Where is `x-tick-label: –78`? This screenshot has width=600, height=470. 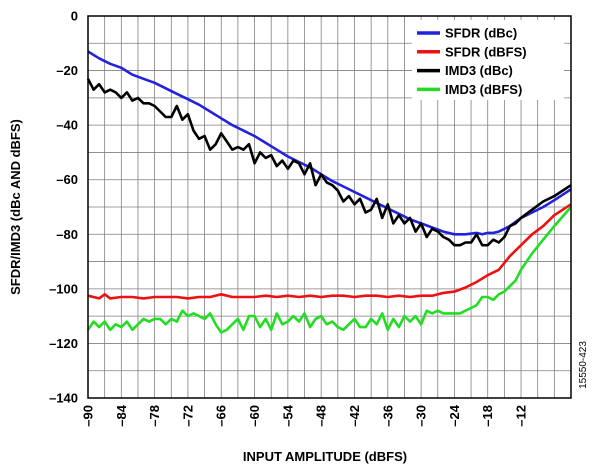 x-tick-label: –78 is located at coordinates (154, 416).